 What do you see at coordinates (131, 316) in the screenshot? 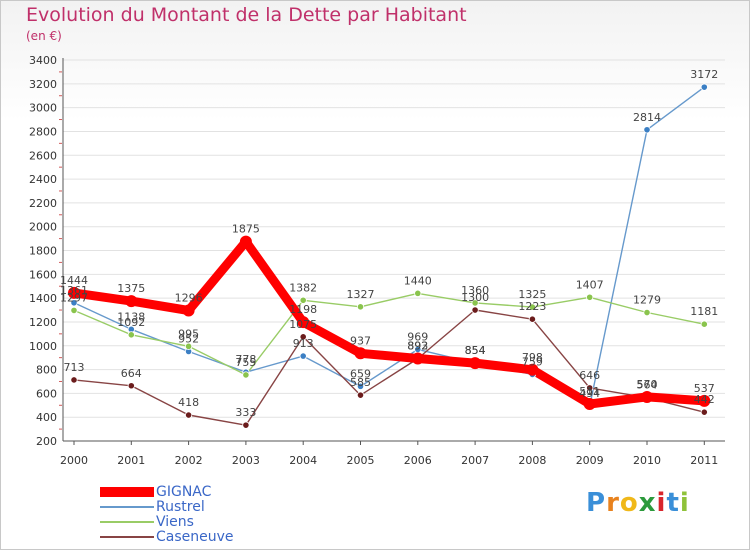
I see `data-label-rustrel: 1138` at bounding box center [131, 316].